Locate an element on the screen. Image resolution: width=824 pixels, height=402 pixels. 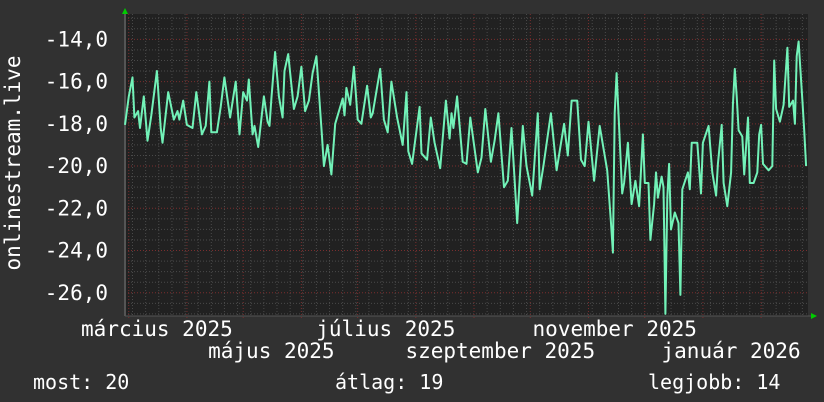
y-axis: -14,0 -16,0 -18,0 -20,0 -22,0 -24,0 -26,0 is located at coordinates (76, 165).